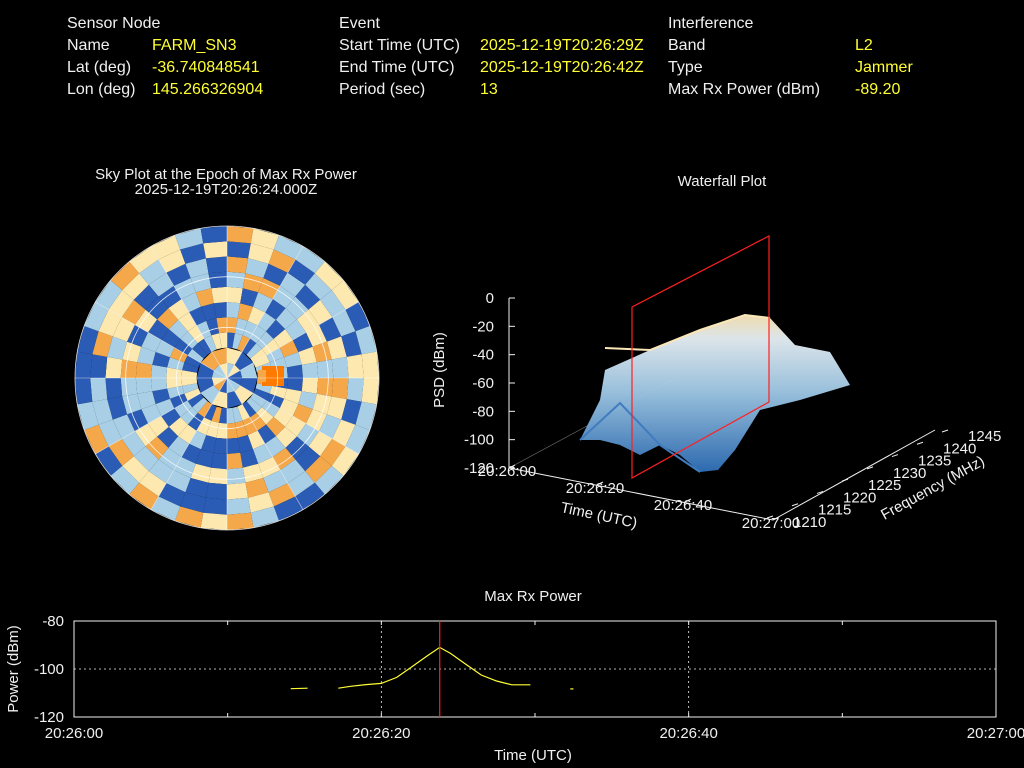 The height and width of the screenshot is (768, 1024). I want to click on waterfall-freq-tick-label: 1210, so click(809, 522).